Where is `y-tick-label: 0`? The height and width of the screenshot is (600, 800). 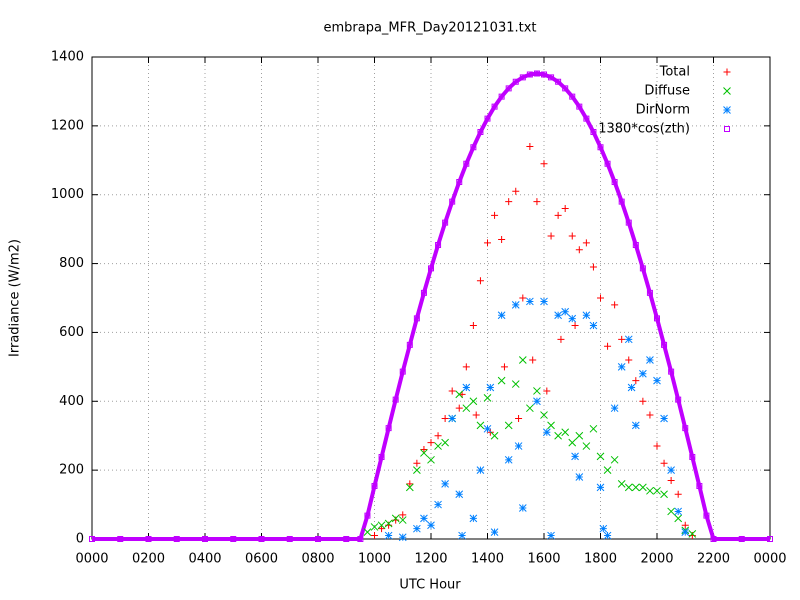
y-tick-label: 0 is located at coordinates (80, 539).